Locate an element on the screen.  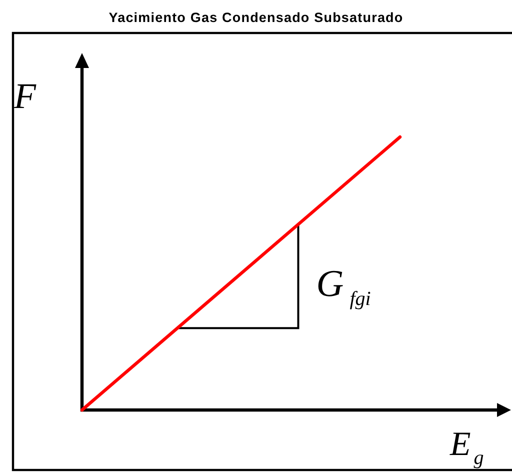
x-axis-title: E$_{g}$ is located at coordinates (466, 447).